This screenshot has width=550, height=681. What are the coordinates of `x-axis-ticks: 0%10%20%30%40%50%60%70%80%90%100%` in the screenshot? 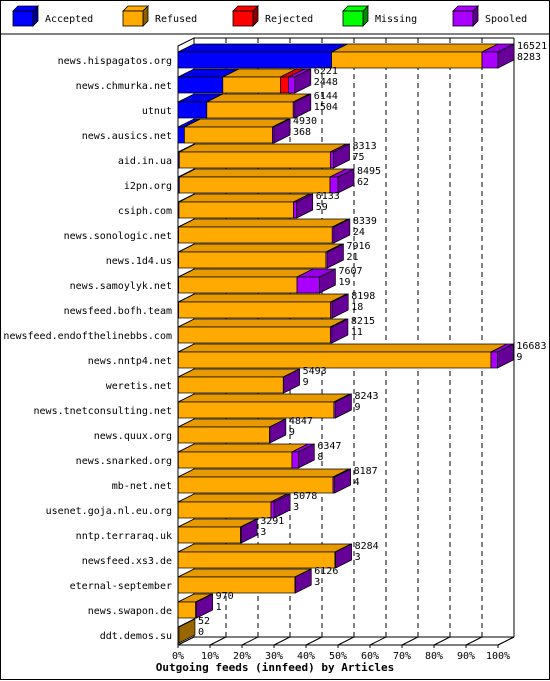 It's located at (341, 653).